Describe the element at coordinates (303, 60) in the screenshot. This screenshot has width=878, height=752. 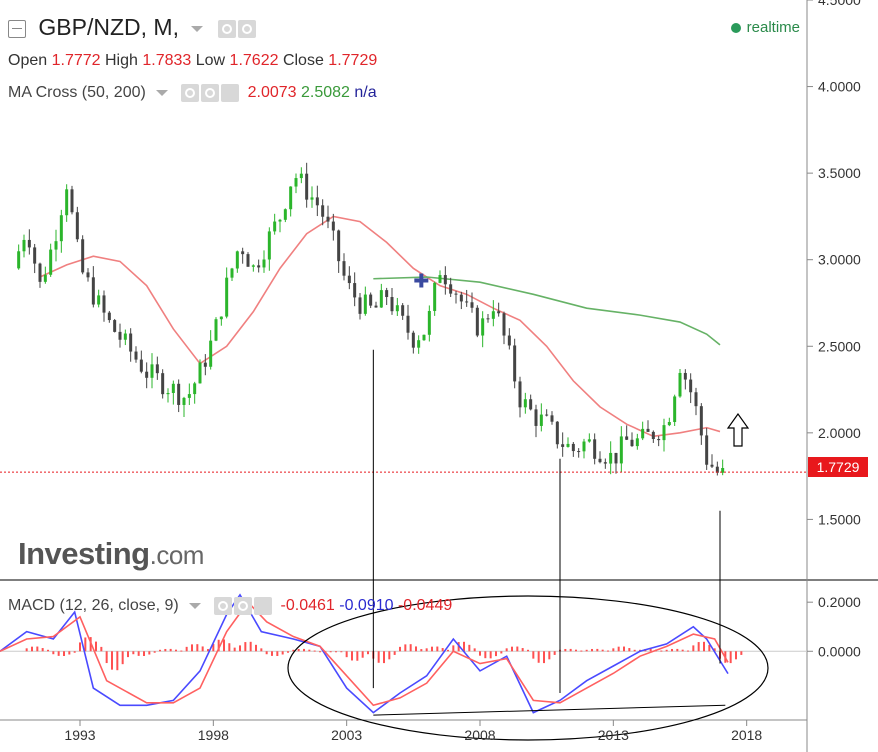
I see `close-label: Close` at that location.